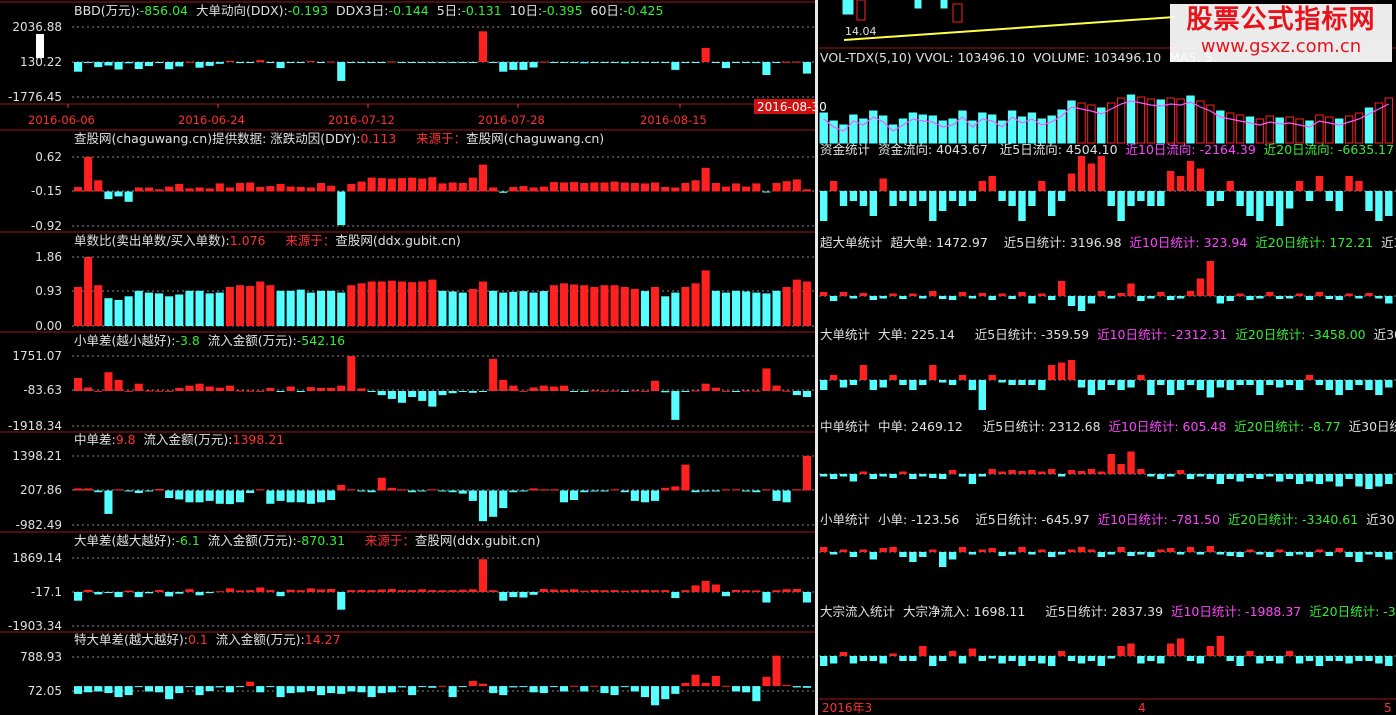  I want to click on left-panel-2-header-part: 来源于：, so click(431, 138).